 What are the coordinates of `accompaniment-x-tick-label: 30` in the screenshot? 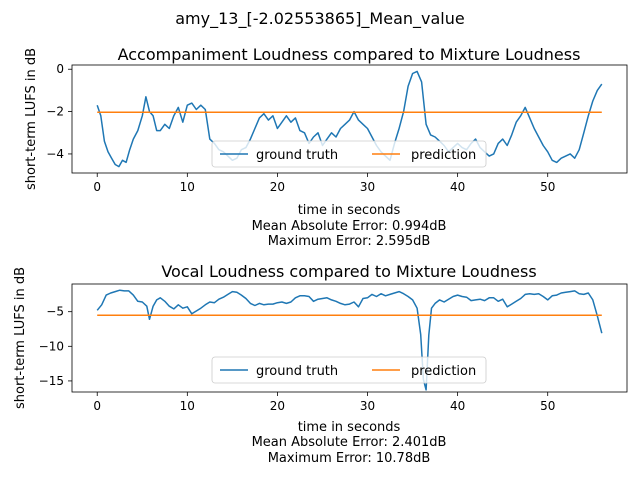 It's located at (367, 187).